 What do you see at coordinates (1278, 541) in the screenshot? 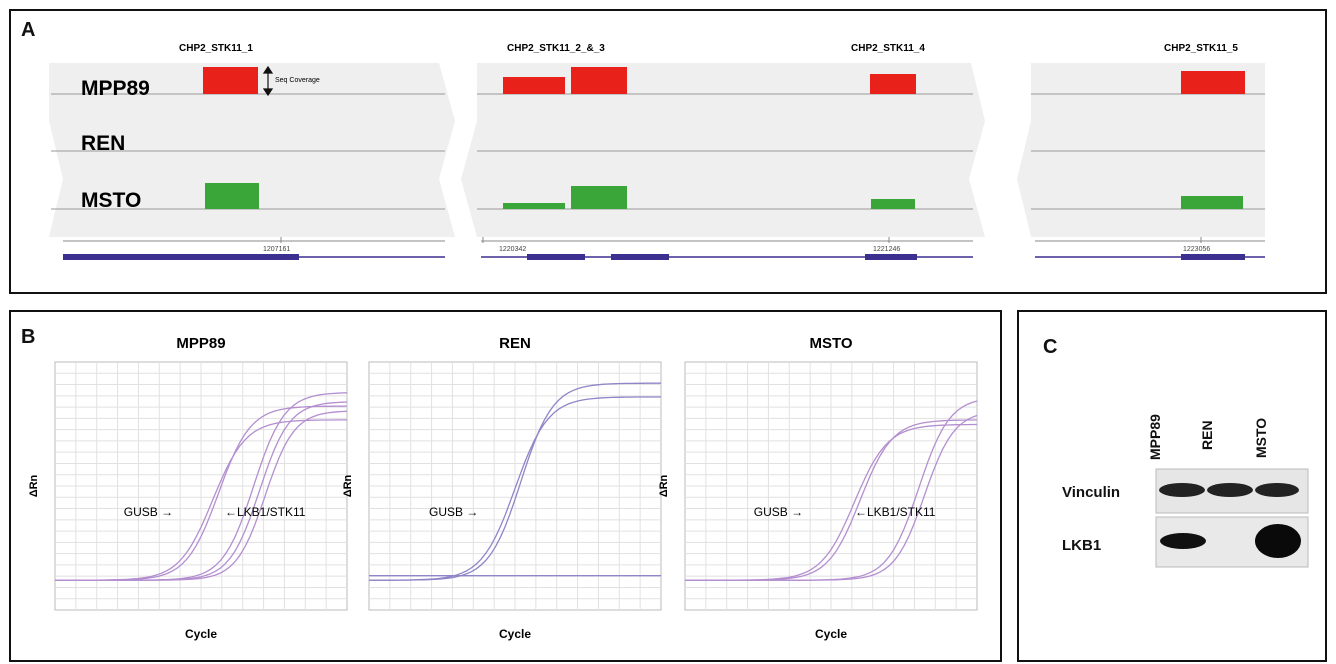
I see `band-lkb1-msto` at bounding box center [1278, 541].